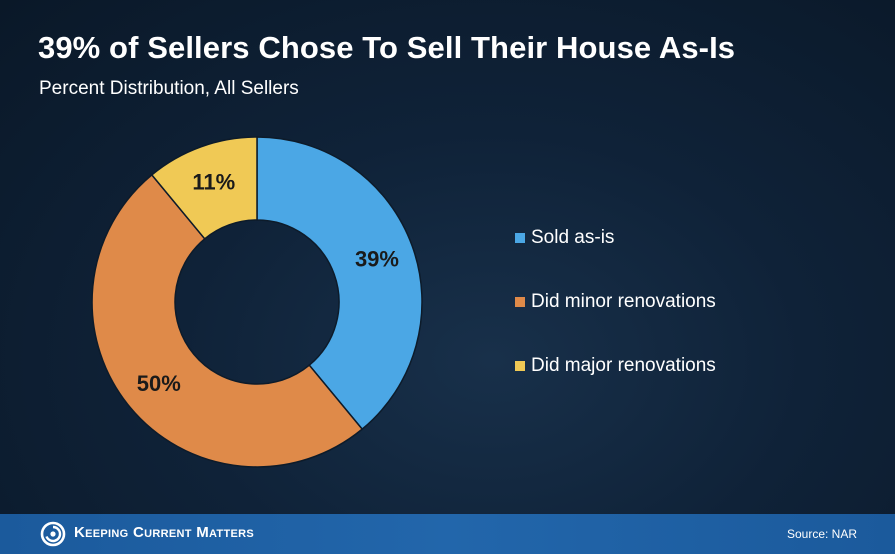 The height and width of the screenshot is (554, 895). What do you see at coordinates (213, 182) in the screenshot?
I see `data-label-major-renovations: 11%` at bounding box center [213, 182].